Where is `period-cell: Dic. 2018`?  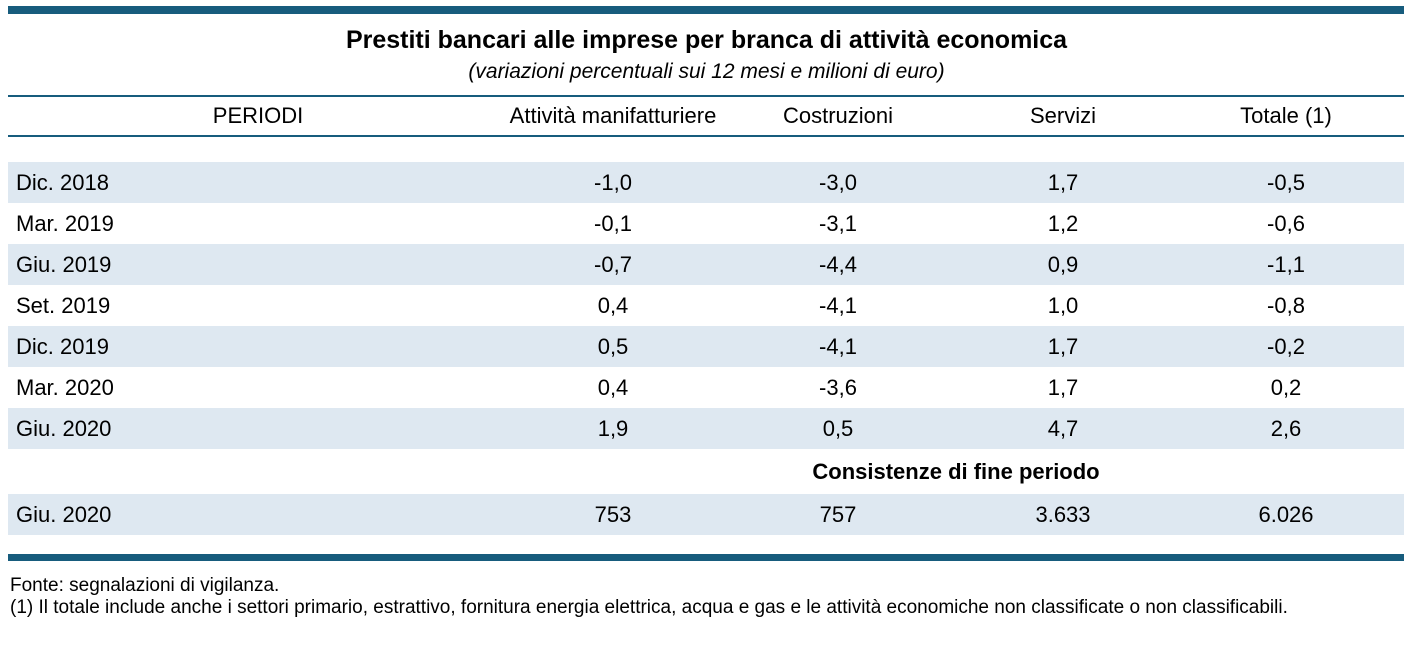 period-cell: Dic. 2018 is located at coordinates (62, 182).